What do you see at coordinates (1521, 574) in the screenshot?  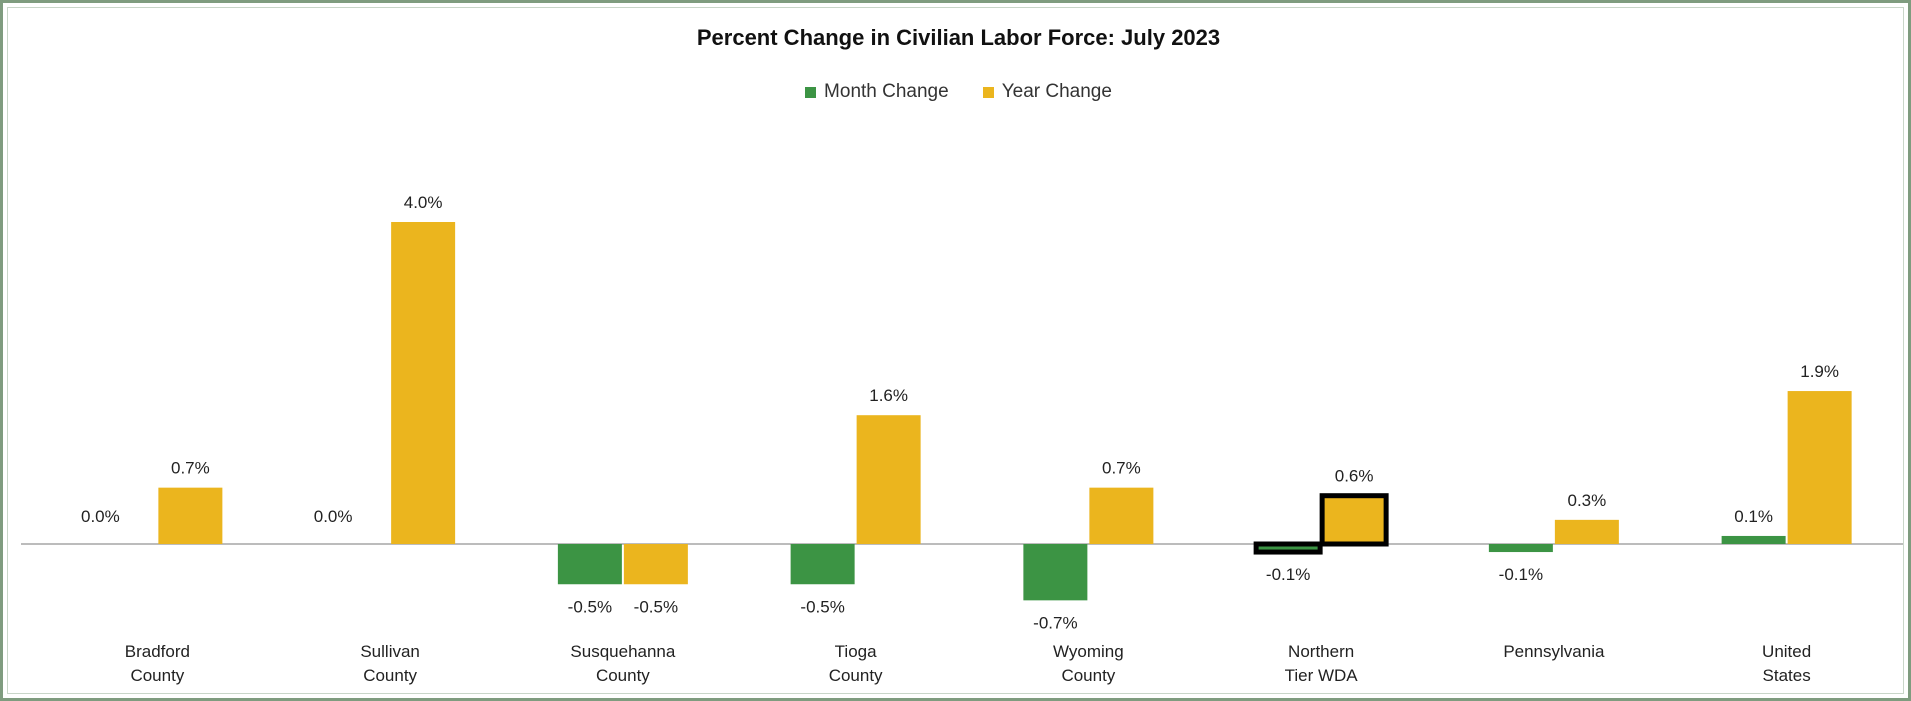 I see `data-label-month-6: -0.1%` at bounding box center [1521, 574].